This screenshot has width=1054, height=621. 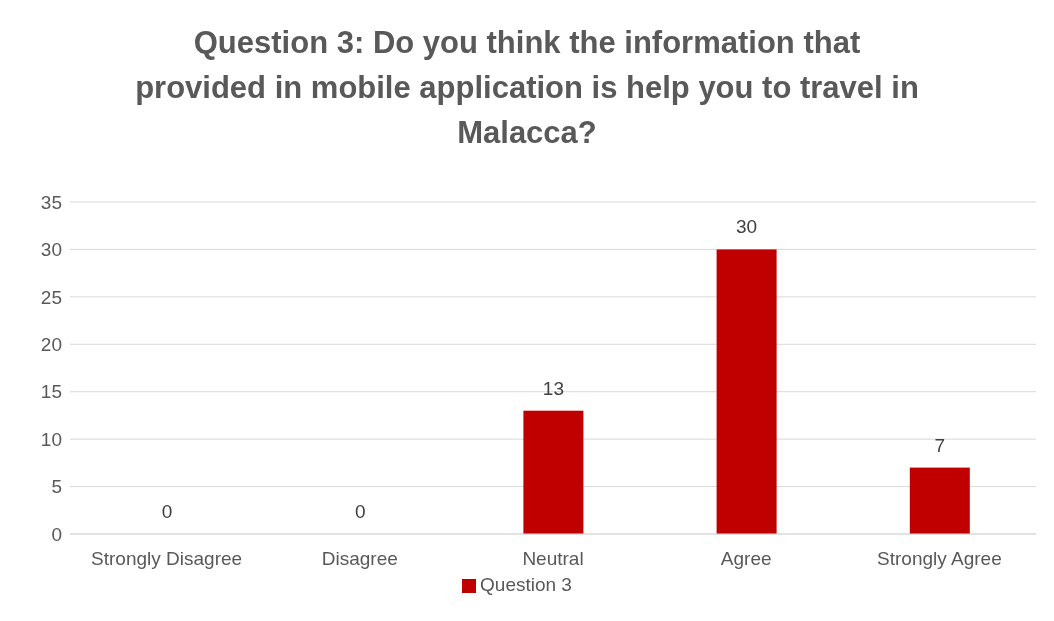 What do you see at coordinates (51, 439) in the screenshot?
I see `y-tick-label: 10` at bounding box center [51, 439].